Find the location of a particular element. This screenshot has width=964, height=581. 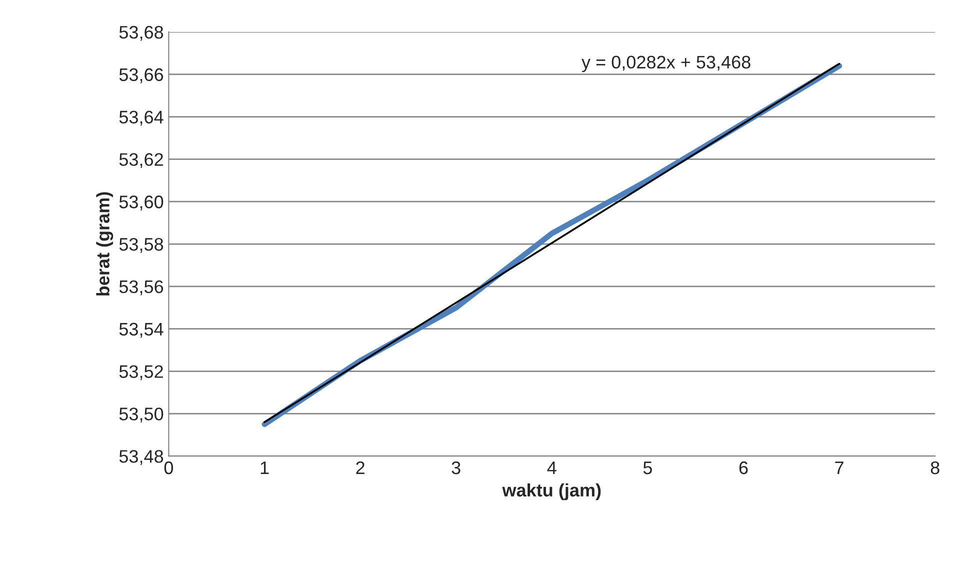

annotation: y = 0,0282x + 53,468 is located at coordinates (666, 64).